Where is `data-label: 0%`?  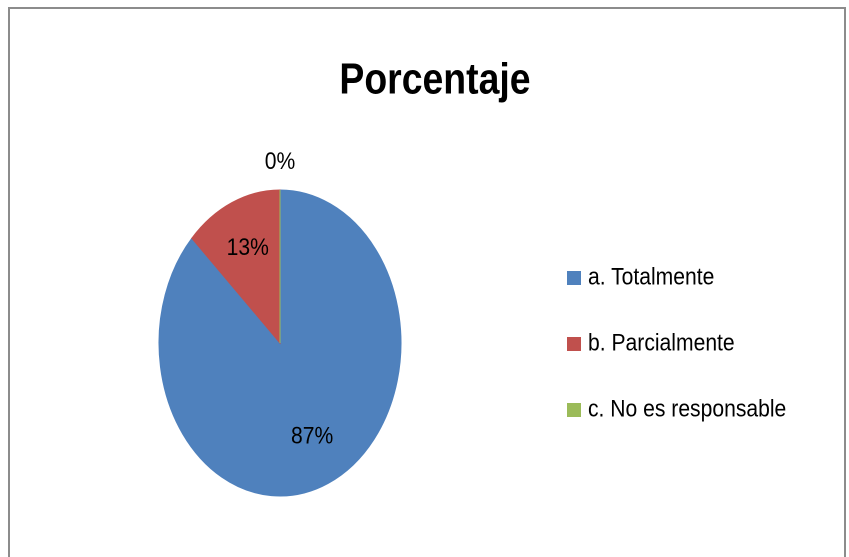 data-label: 0% is located at coordinates (280, 161).